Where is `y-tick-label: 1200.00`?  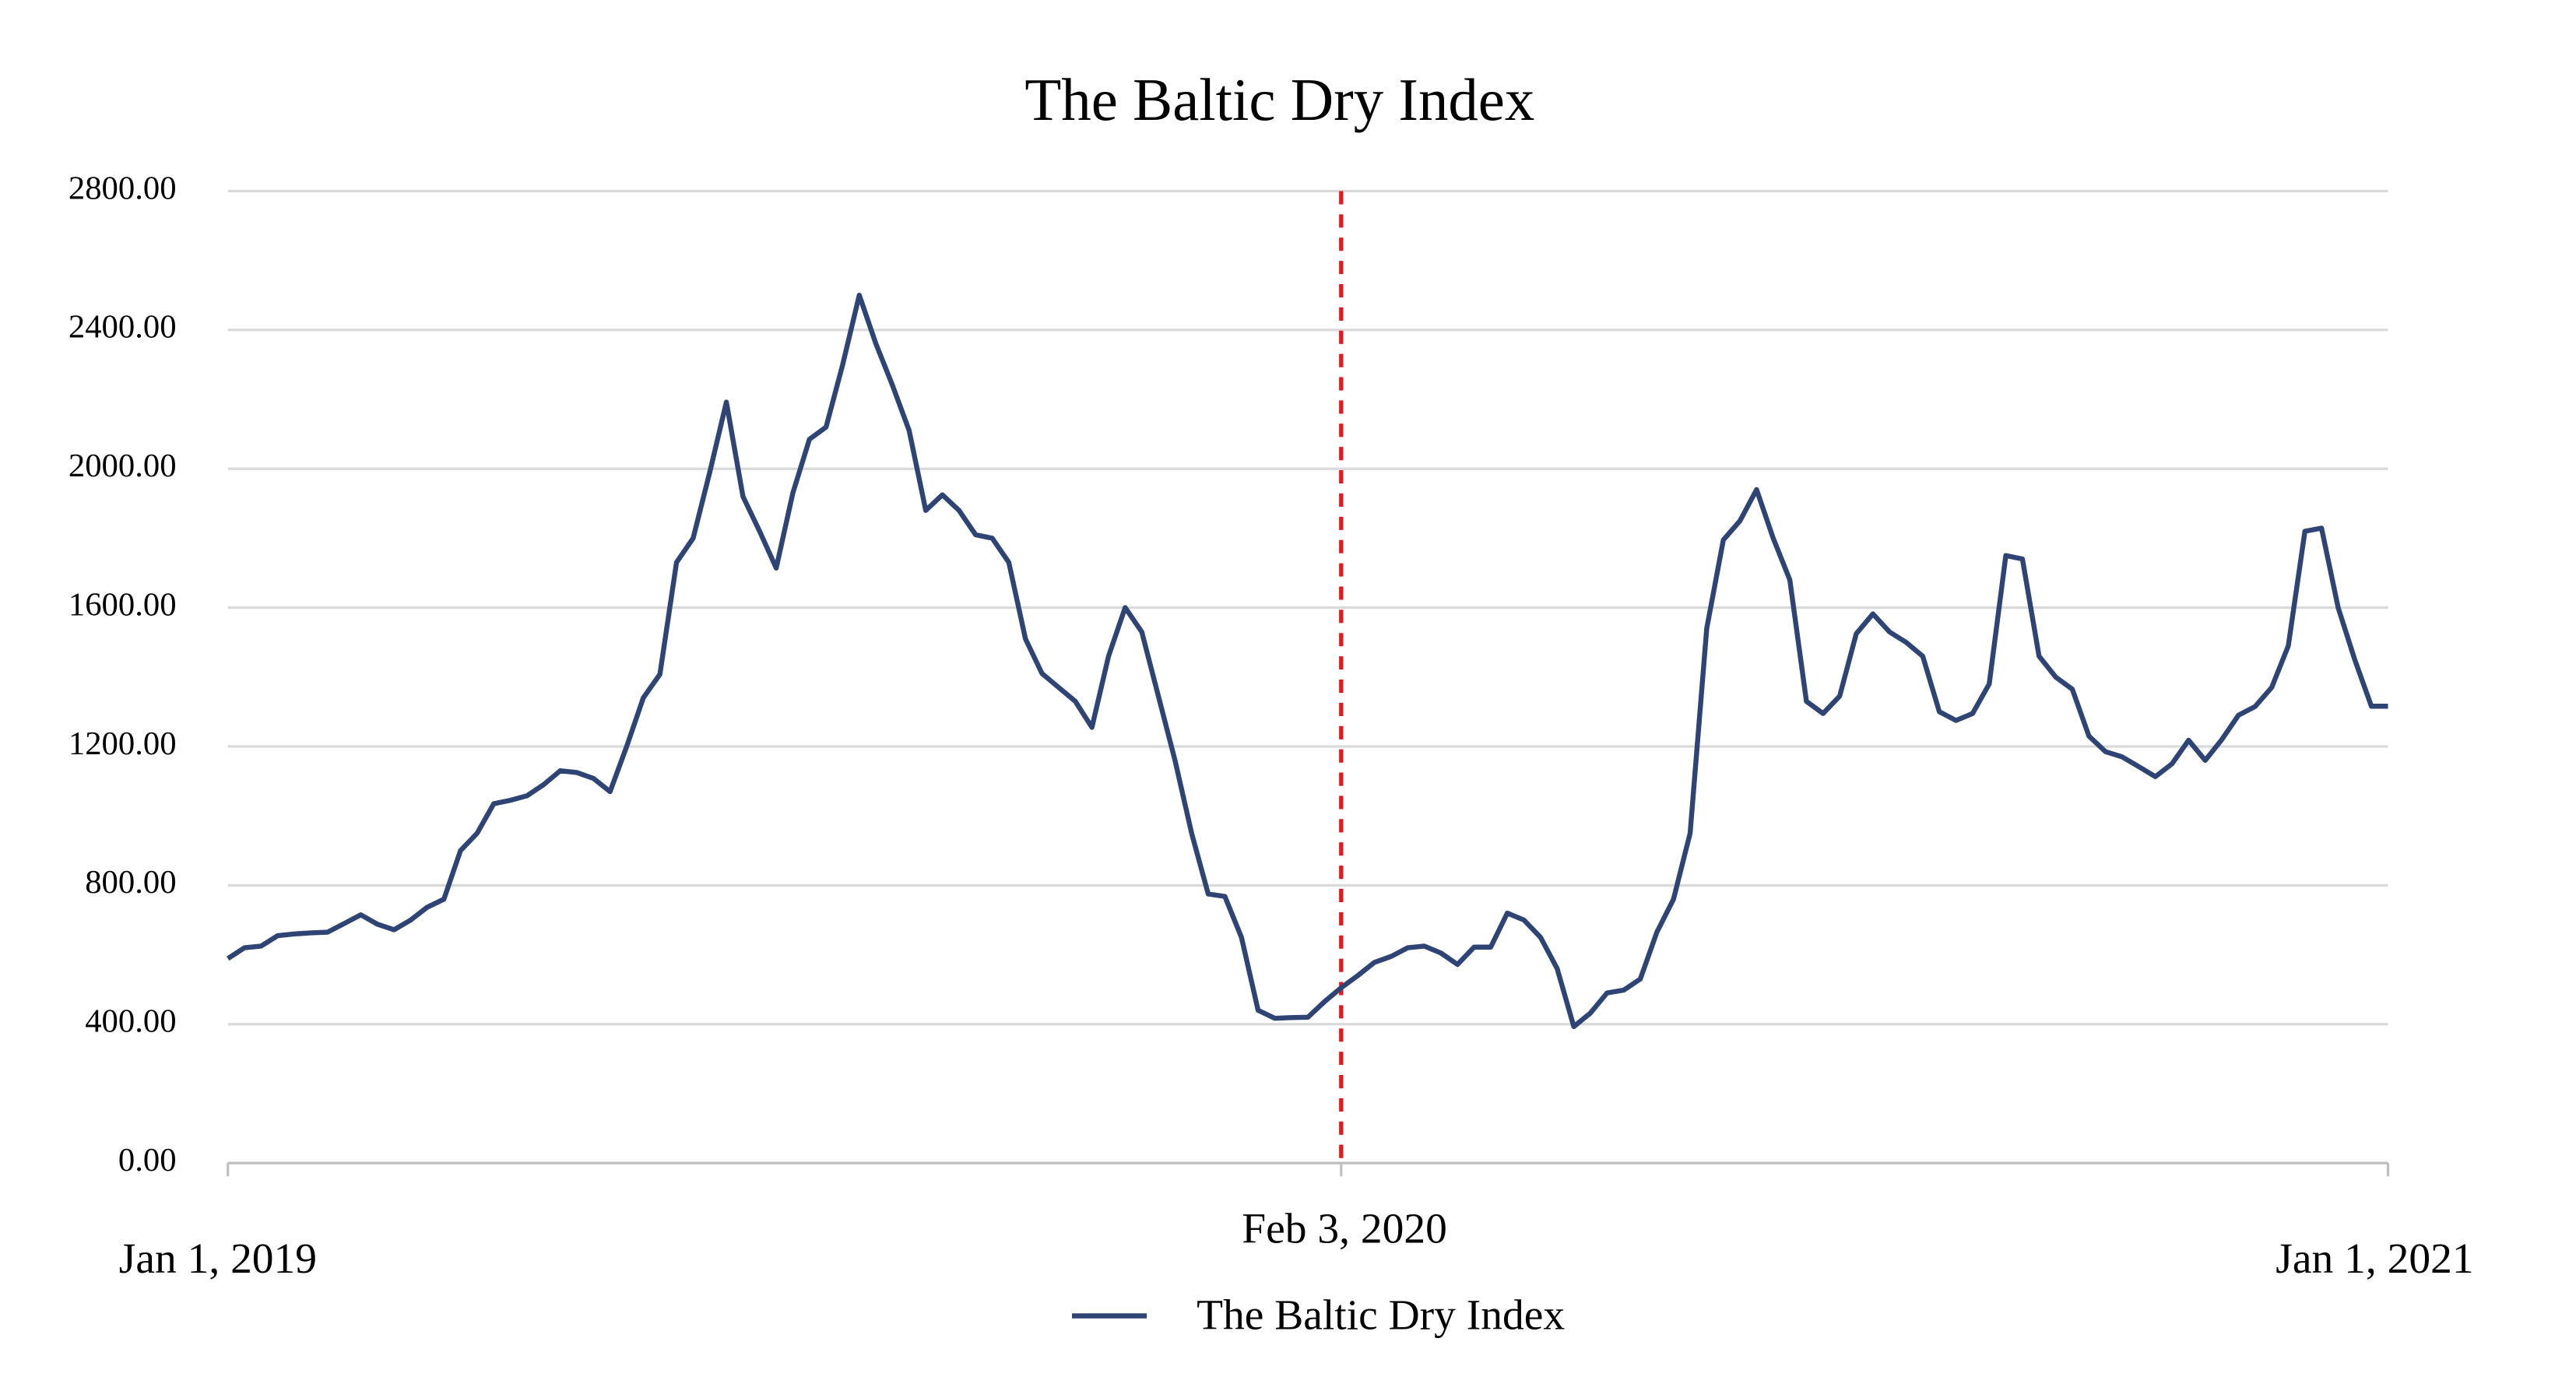
y-tick-label: 1200.00 is located at coordinates (123, 744).